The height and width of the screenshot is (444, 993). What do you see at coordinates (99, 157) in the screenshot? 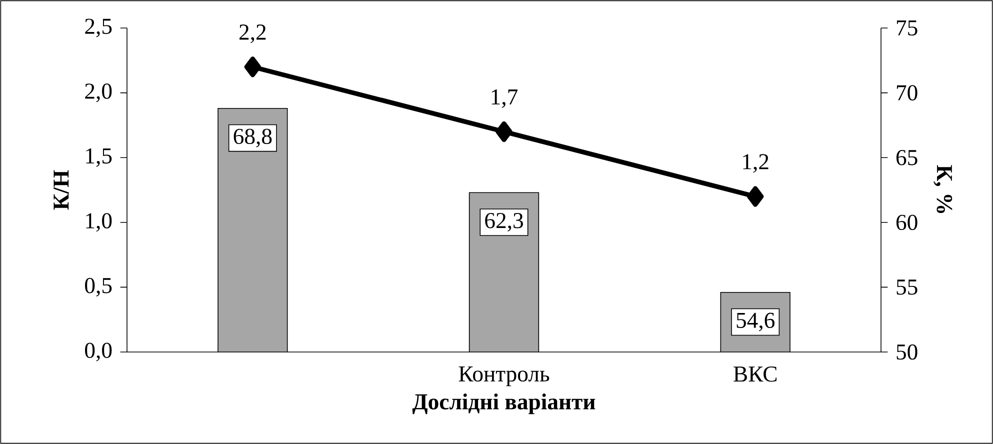
I see `y-tick-label: 1,5` at bounding box center [99, 157].